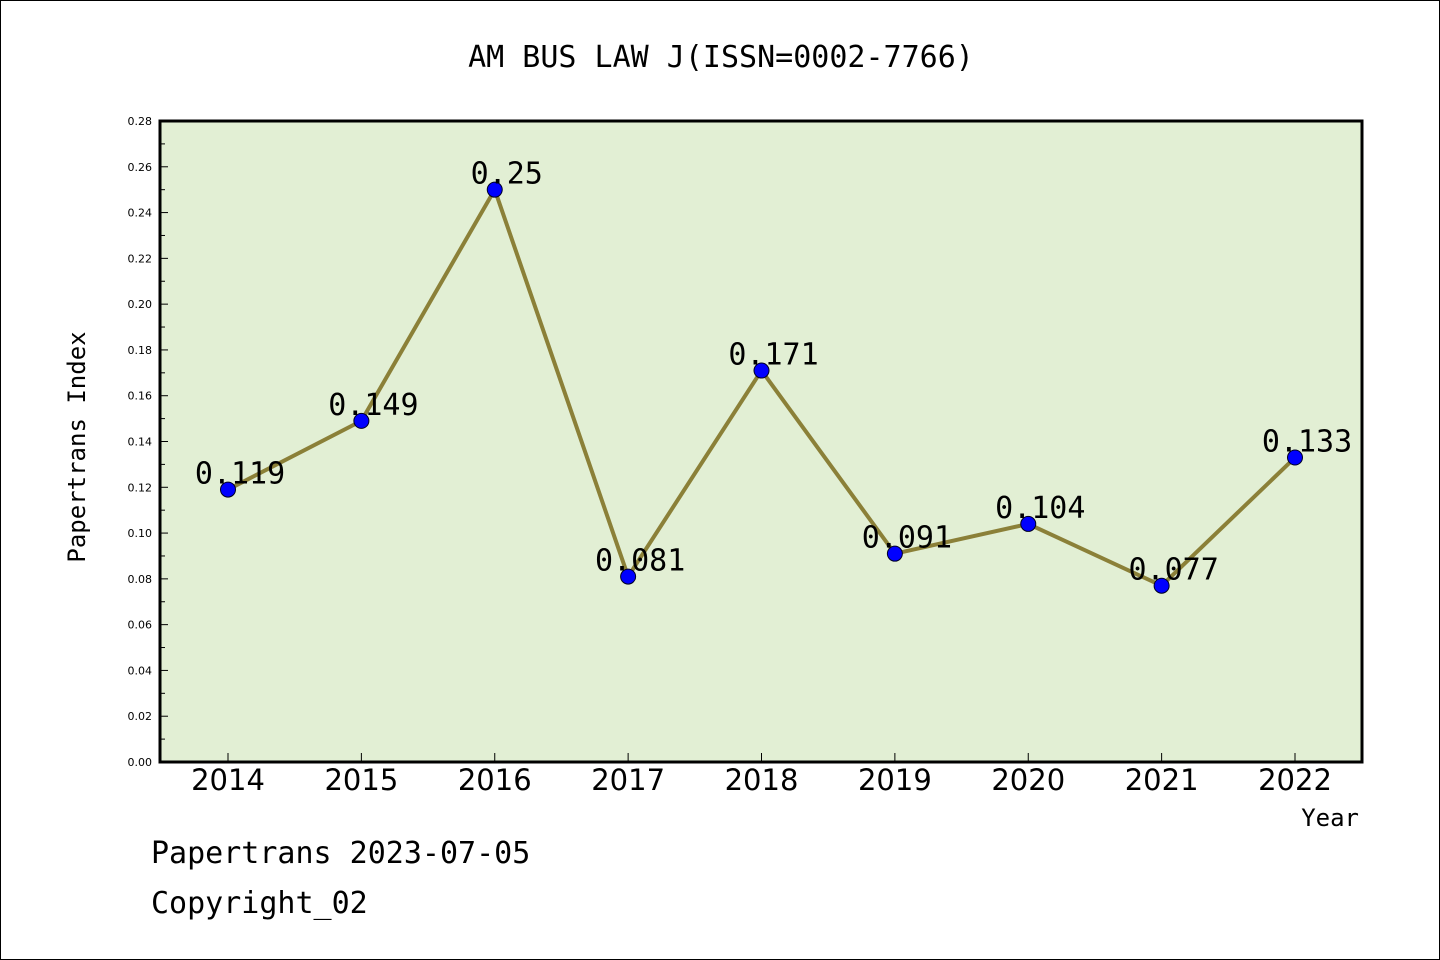 This screenshot has width=1440, height=960. Describe the element at coordinates (140, 213) in the screenshot. I see `y-tick-label: 0.24` at that location.